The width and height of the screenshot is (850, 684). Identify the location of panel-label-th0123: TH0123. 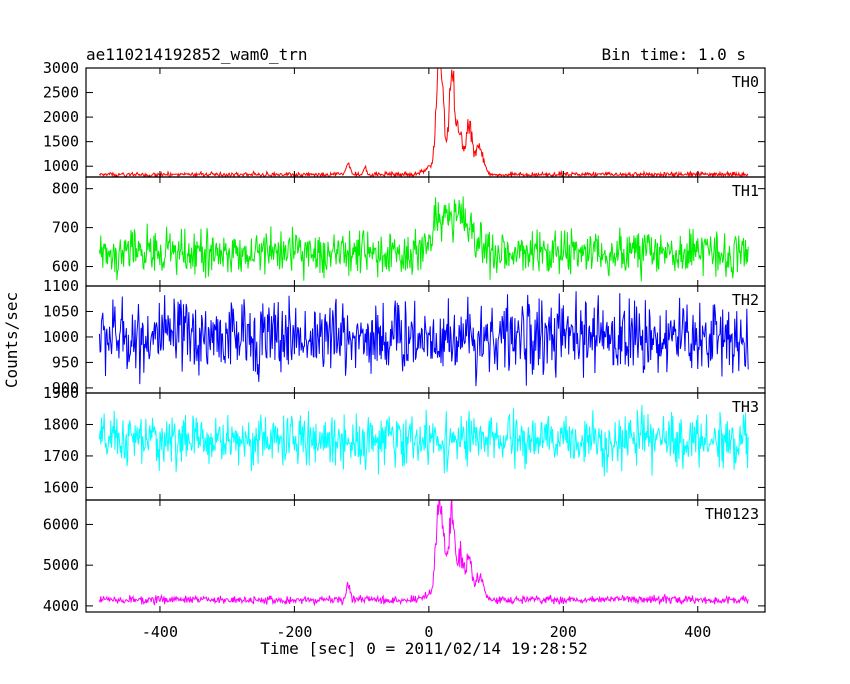
(732, 514).